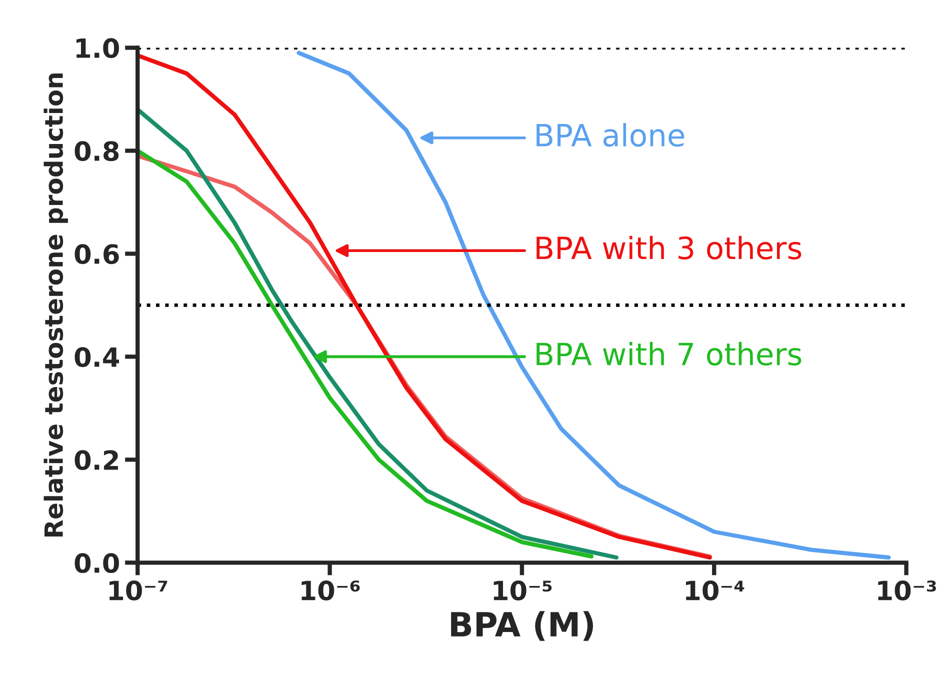  I want to click on x-tick-label: 10⁻⁶, so click(331, 590).